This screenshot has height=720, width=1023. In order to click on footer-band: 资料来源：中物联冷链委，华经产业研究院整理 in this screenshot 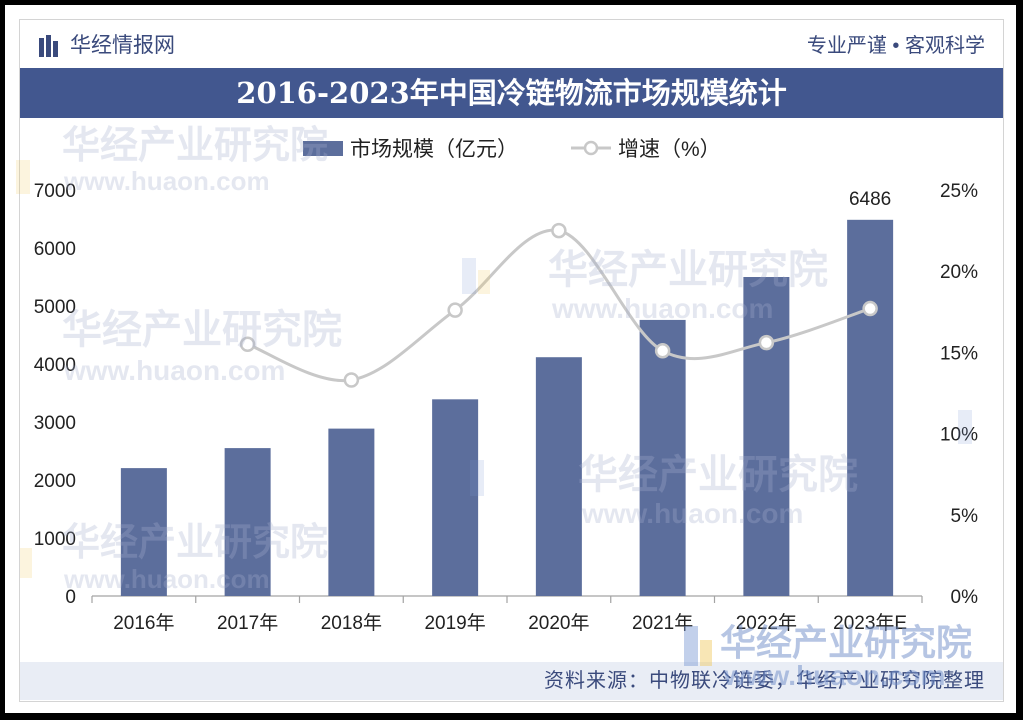, I will do `click(511, 681)`.